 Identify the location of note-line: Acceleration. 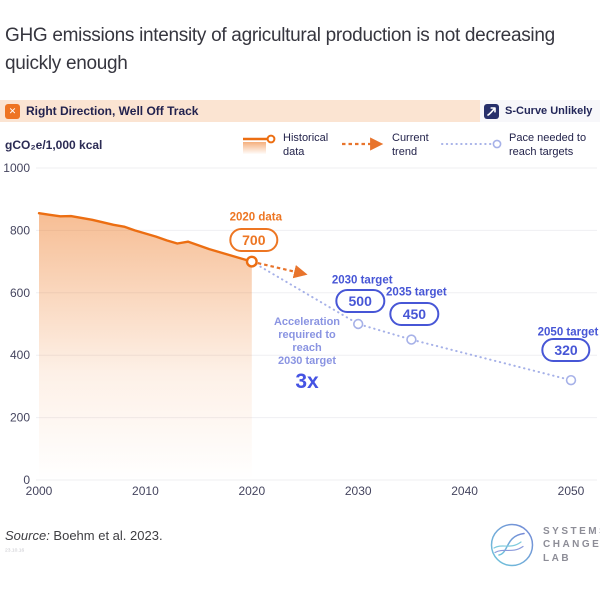
(307, 322).